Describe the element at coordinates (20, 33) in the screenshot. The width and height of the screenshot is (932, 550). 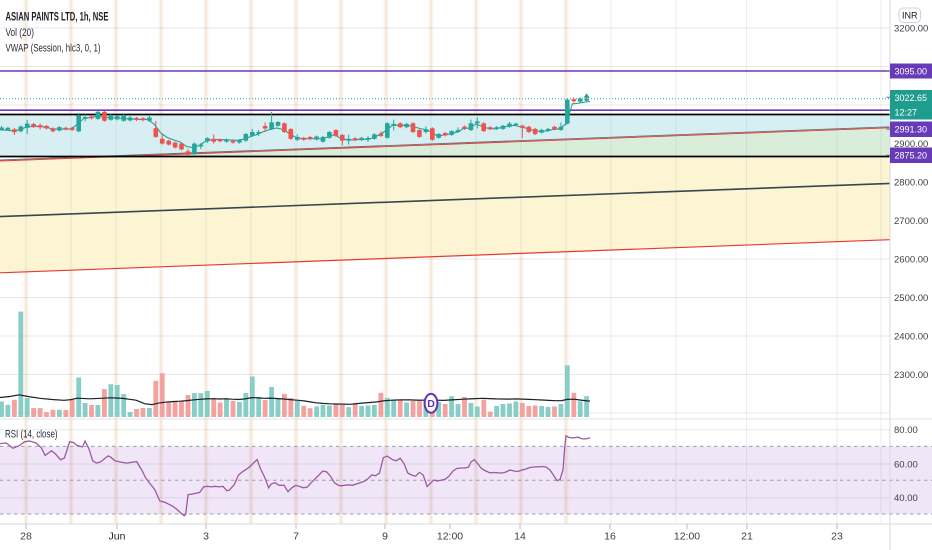
I see `svg-text: Vol (20)` at that location.